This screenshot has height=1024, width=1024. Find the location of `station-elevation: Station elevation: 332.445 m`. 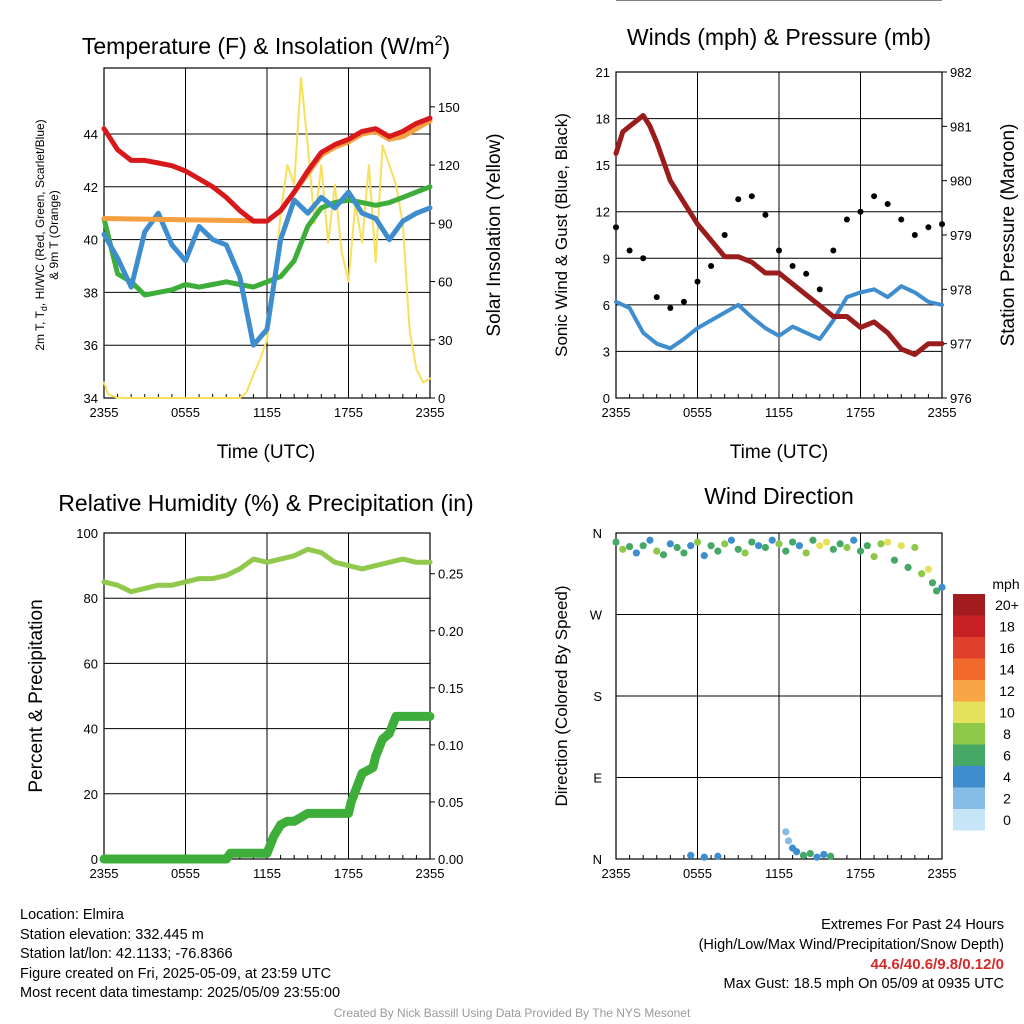

station-elevation: Station elevation: 332.445 m is located at coordinates (112, 934).